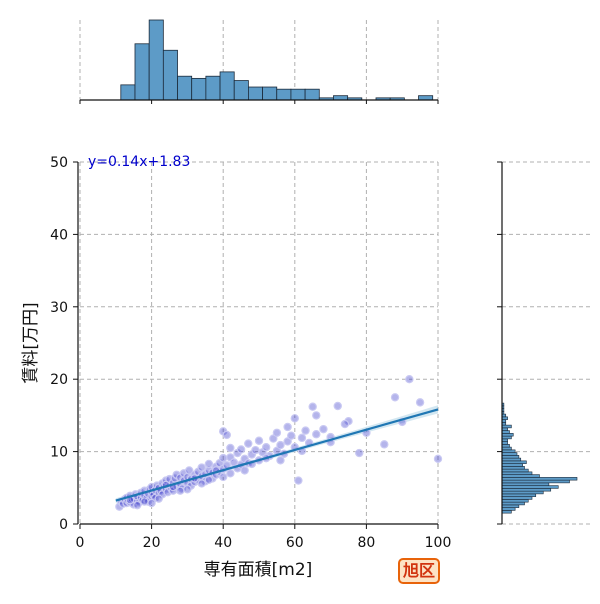 Image resolution: width=600 pixels, height=604 pixels. Describe the element at coordinates (223, 543) in the screenshot. I see `x-tick-label: 40` at that location.